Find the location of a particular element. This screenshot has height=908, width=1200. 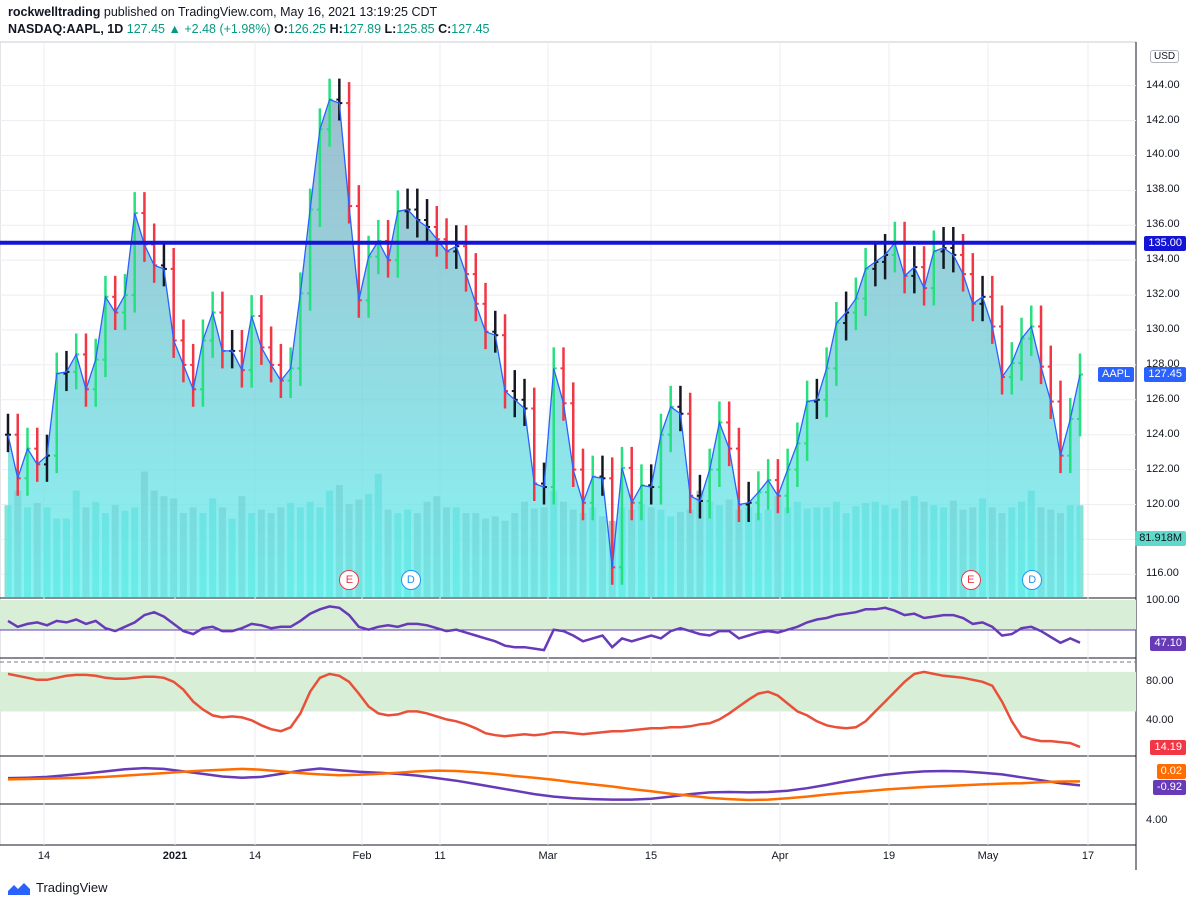

open-value: 126.25 is located at coordinates (307, 29).